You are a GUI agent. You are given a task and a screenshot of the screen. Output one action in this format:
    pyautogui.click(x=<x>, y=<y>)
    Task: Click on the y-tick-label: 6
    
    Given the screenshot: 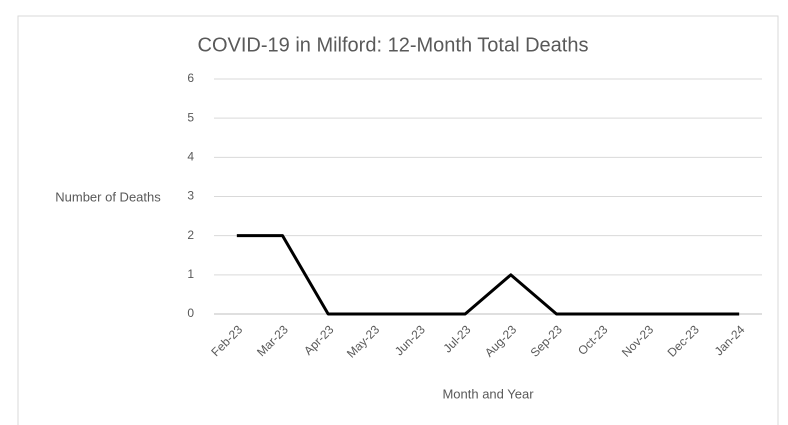 What is the action you would take?
    pyautogui.click(x=190, y=78)
    